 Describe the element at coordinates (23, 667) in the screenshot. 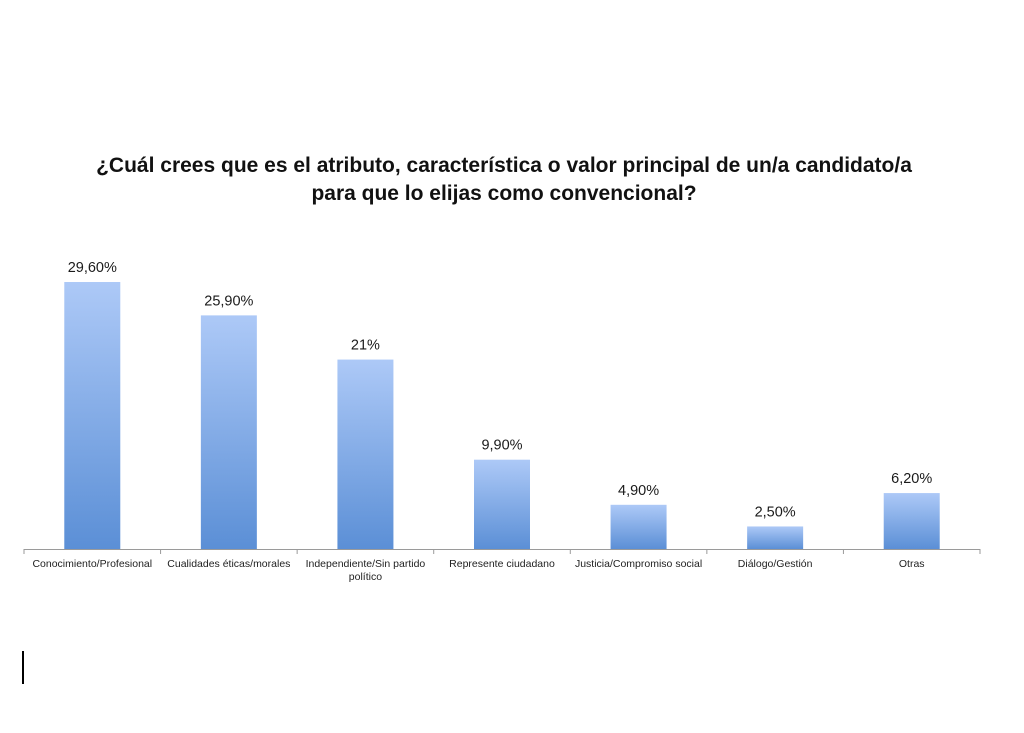

I see `text-cursor-marker` at that location.